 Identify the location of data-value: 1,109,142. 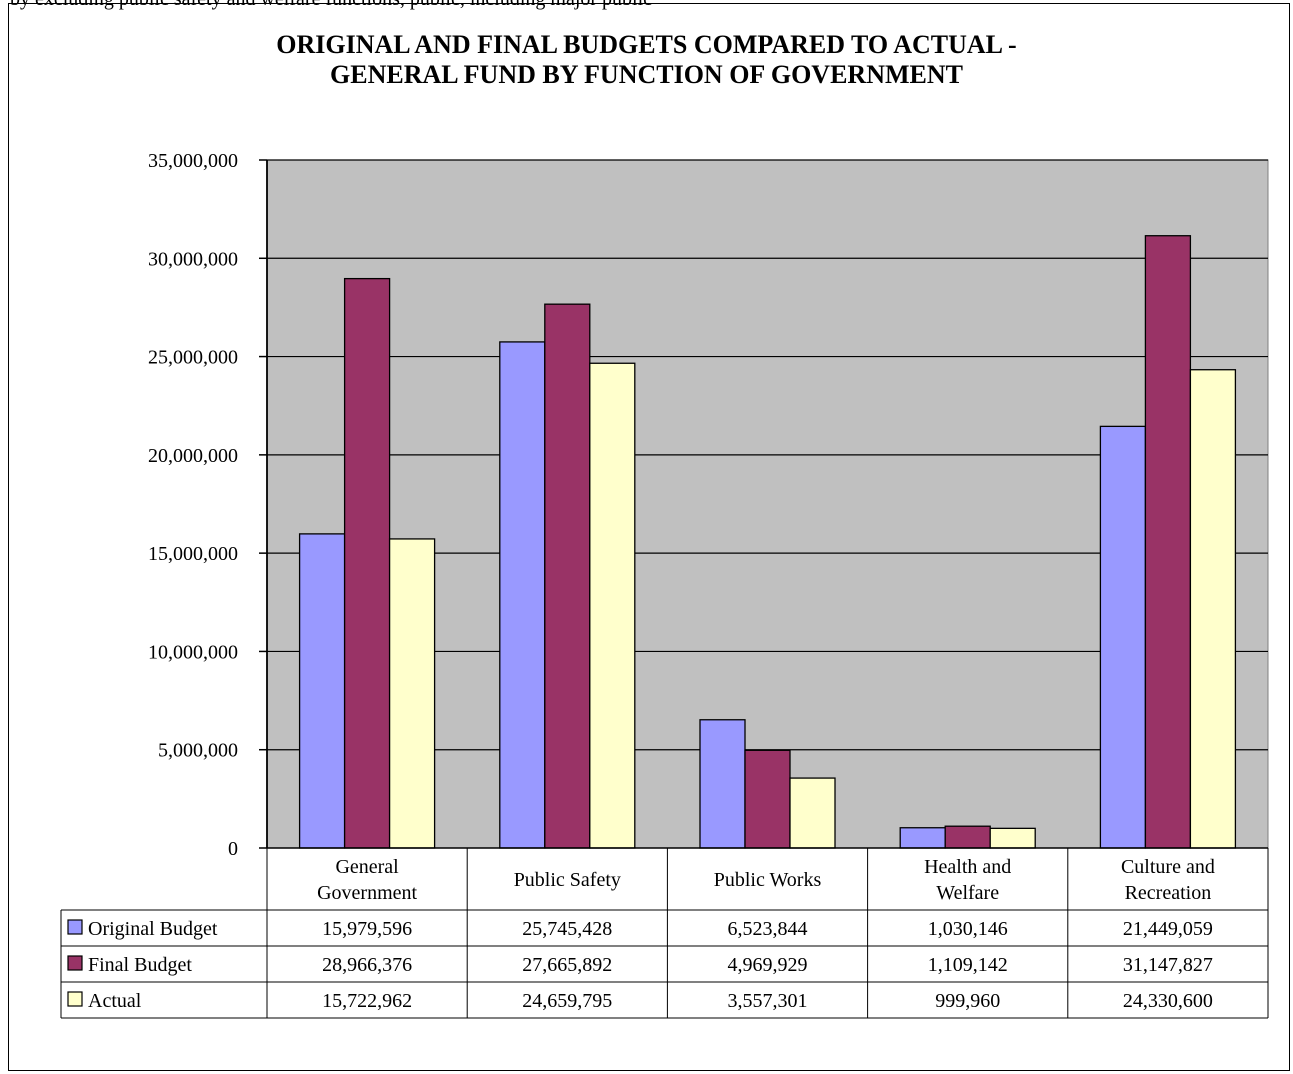
(968, 965).